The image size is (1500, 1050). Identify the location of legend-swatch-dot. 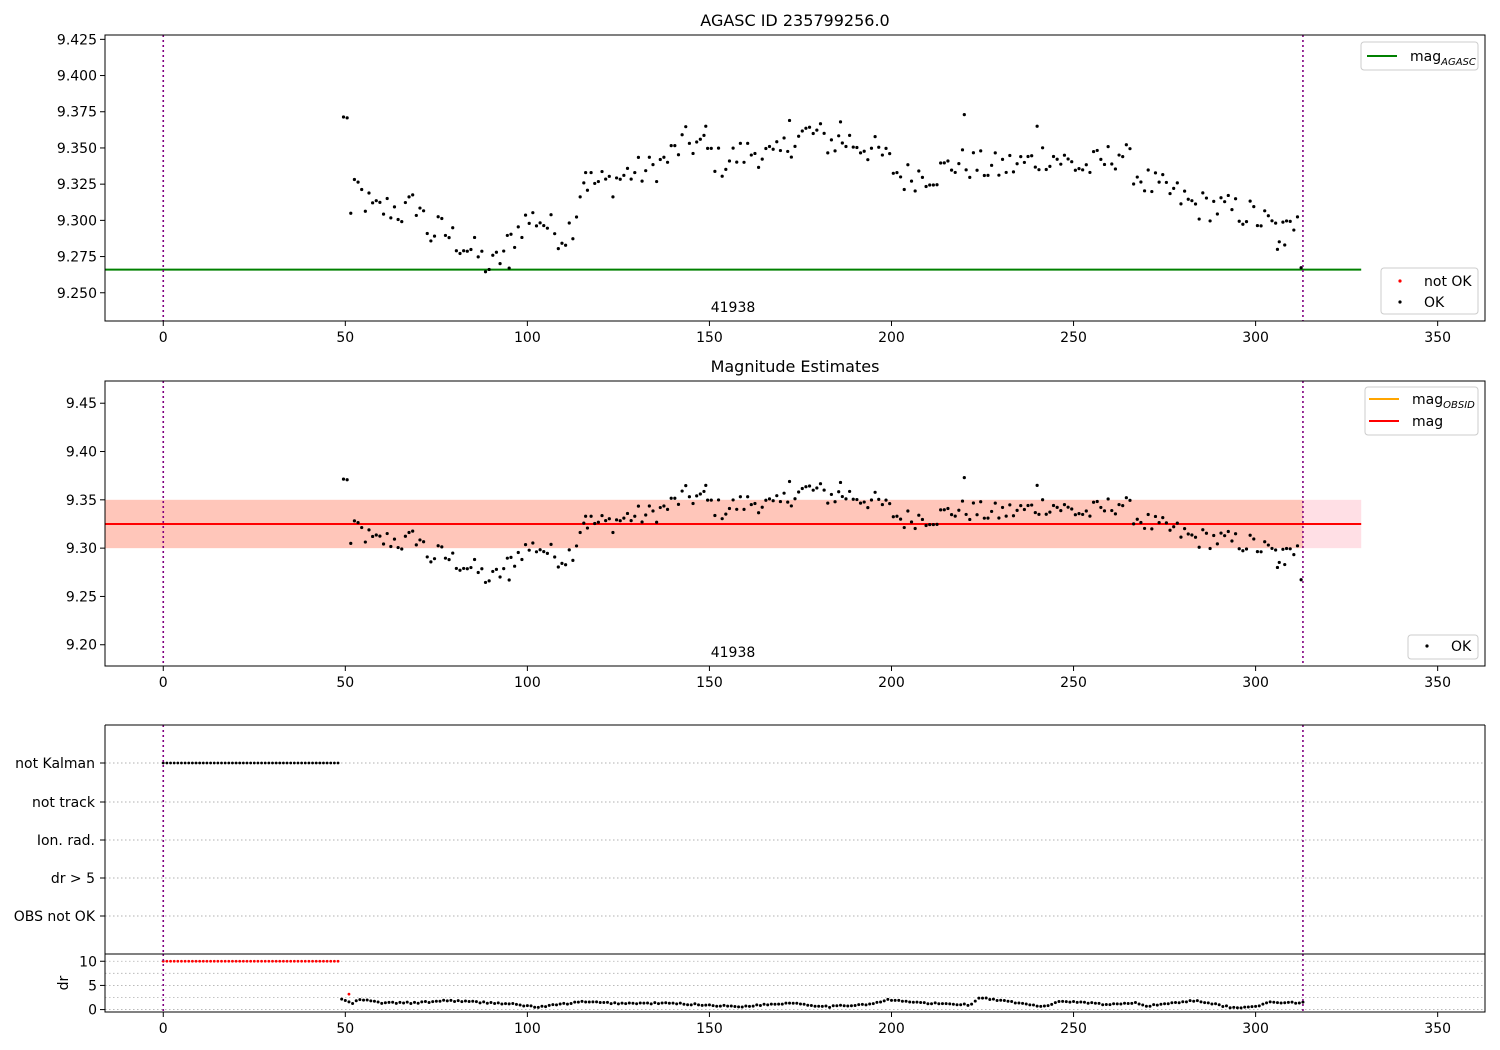
(1400, 281).